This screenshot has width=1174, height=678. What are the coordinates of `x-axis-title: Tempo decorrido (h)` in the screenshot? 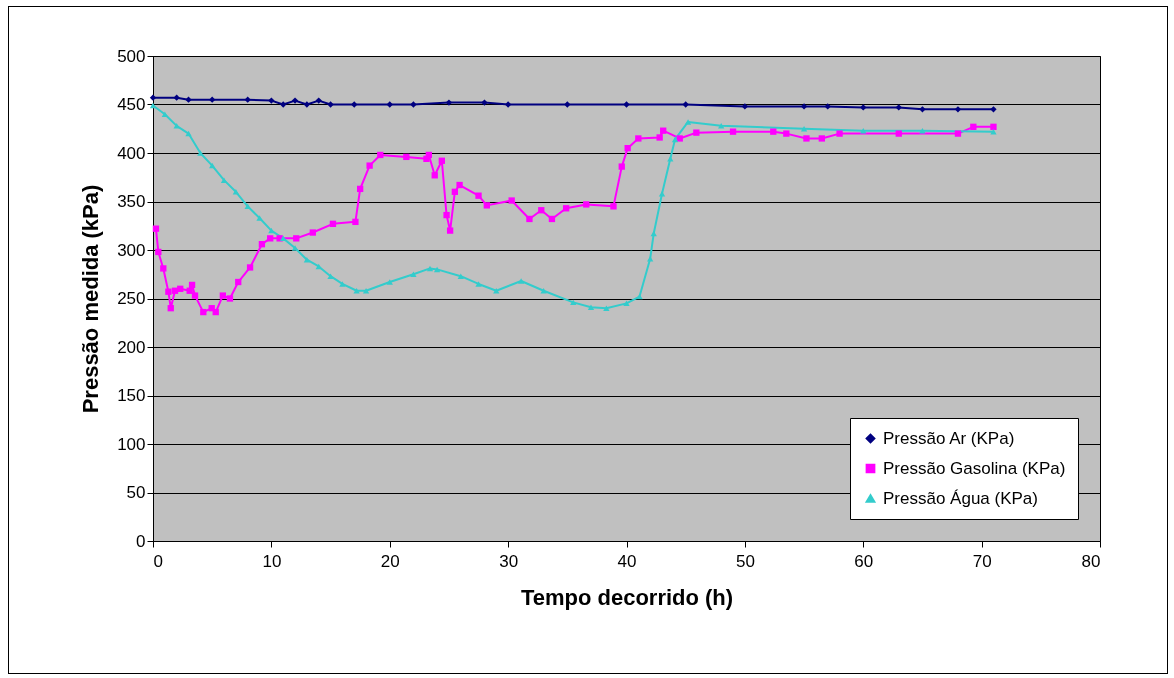 It's located at (627, 597).